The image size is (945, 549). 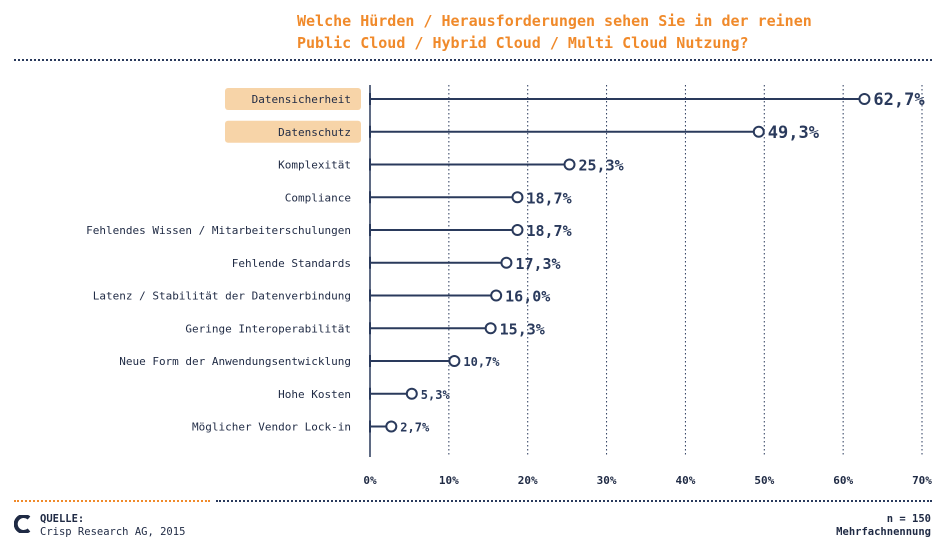 I want to click on value-label: 49,3%, so click(x=794, y=133).